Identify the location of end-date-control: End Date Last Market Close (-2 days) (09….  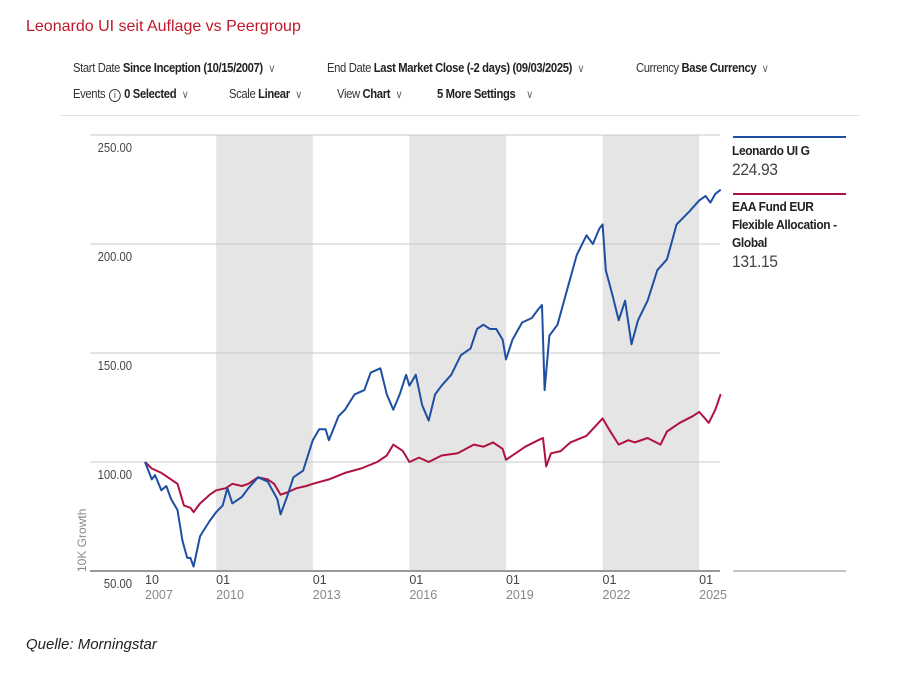
(456, 68).